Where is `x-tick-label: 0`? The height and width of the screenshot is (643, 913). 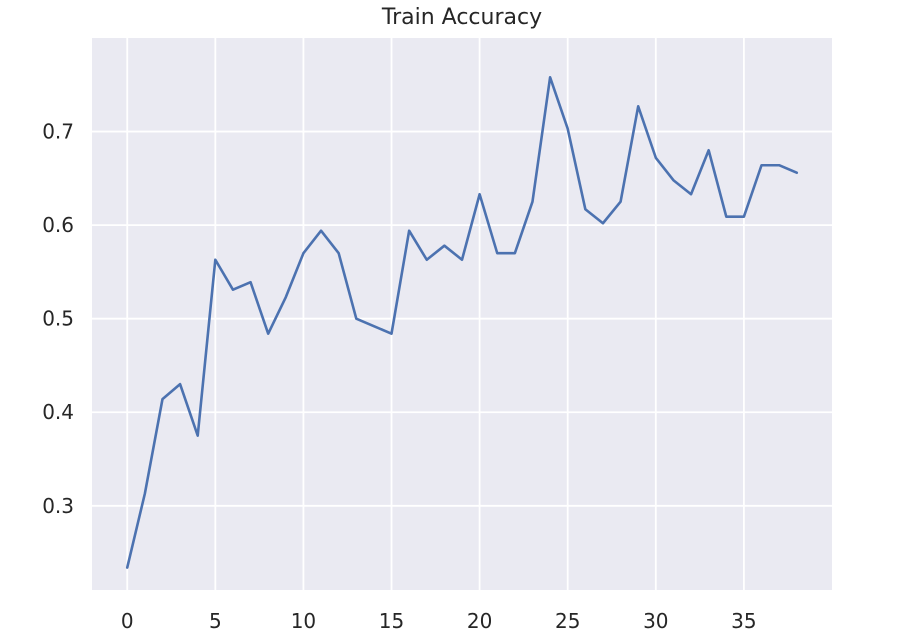 x-tick-label: 0 is located at coordinates (127, 621).